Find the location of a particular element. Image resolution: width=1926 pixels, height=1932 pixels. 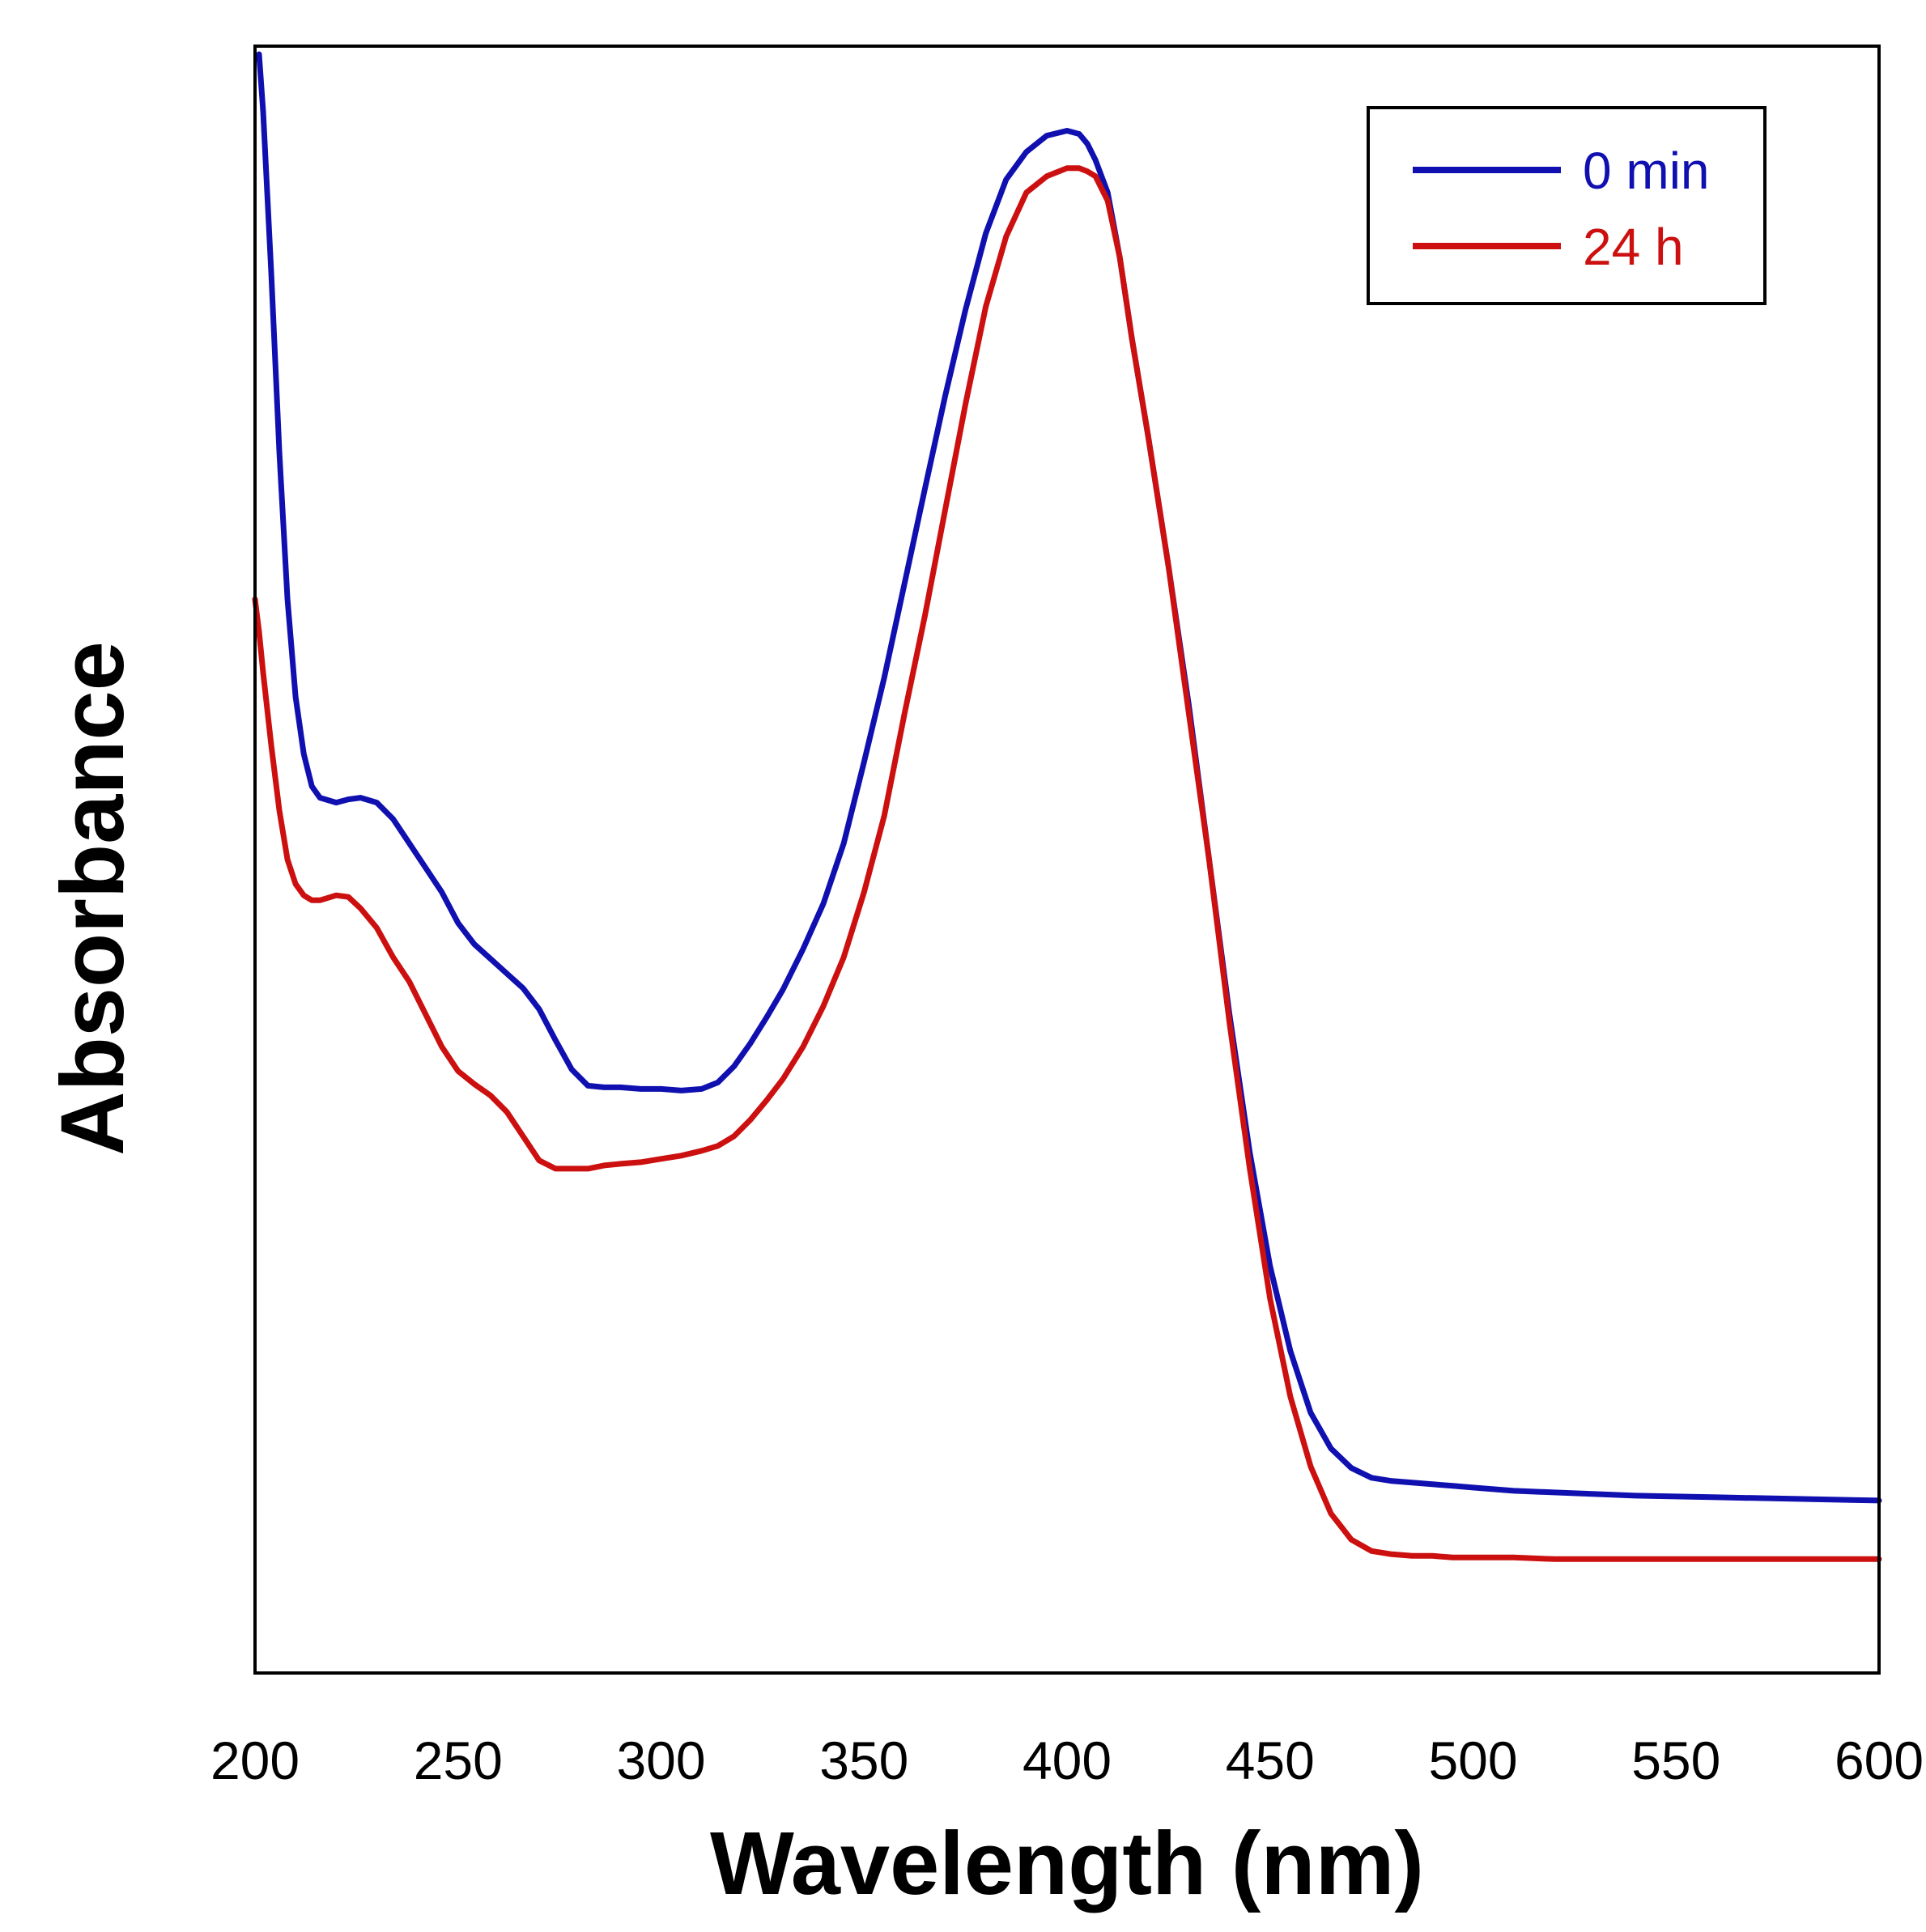

x-tick-label-350: 350 is located at coordinates (863, 1760).